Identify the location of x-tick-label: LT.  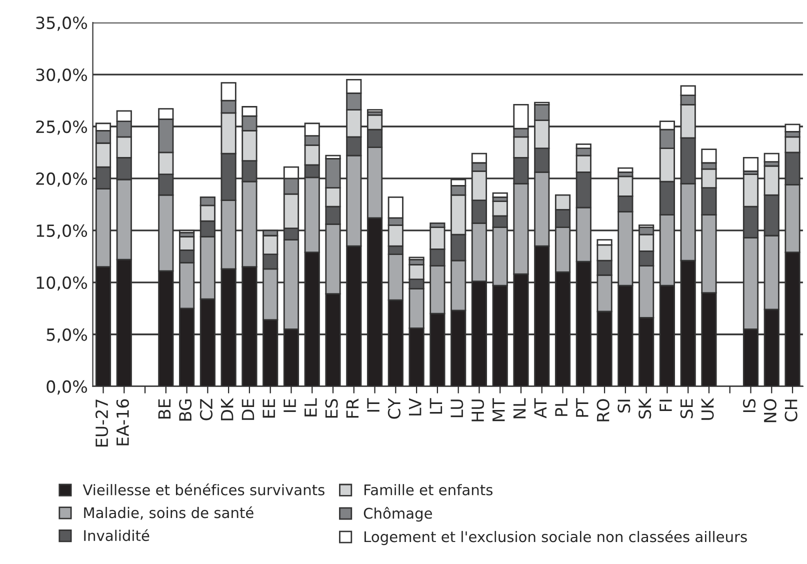
(436, 406).